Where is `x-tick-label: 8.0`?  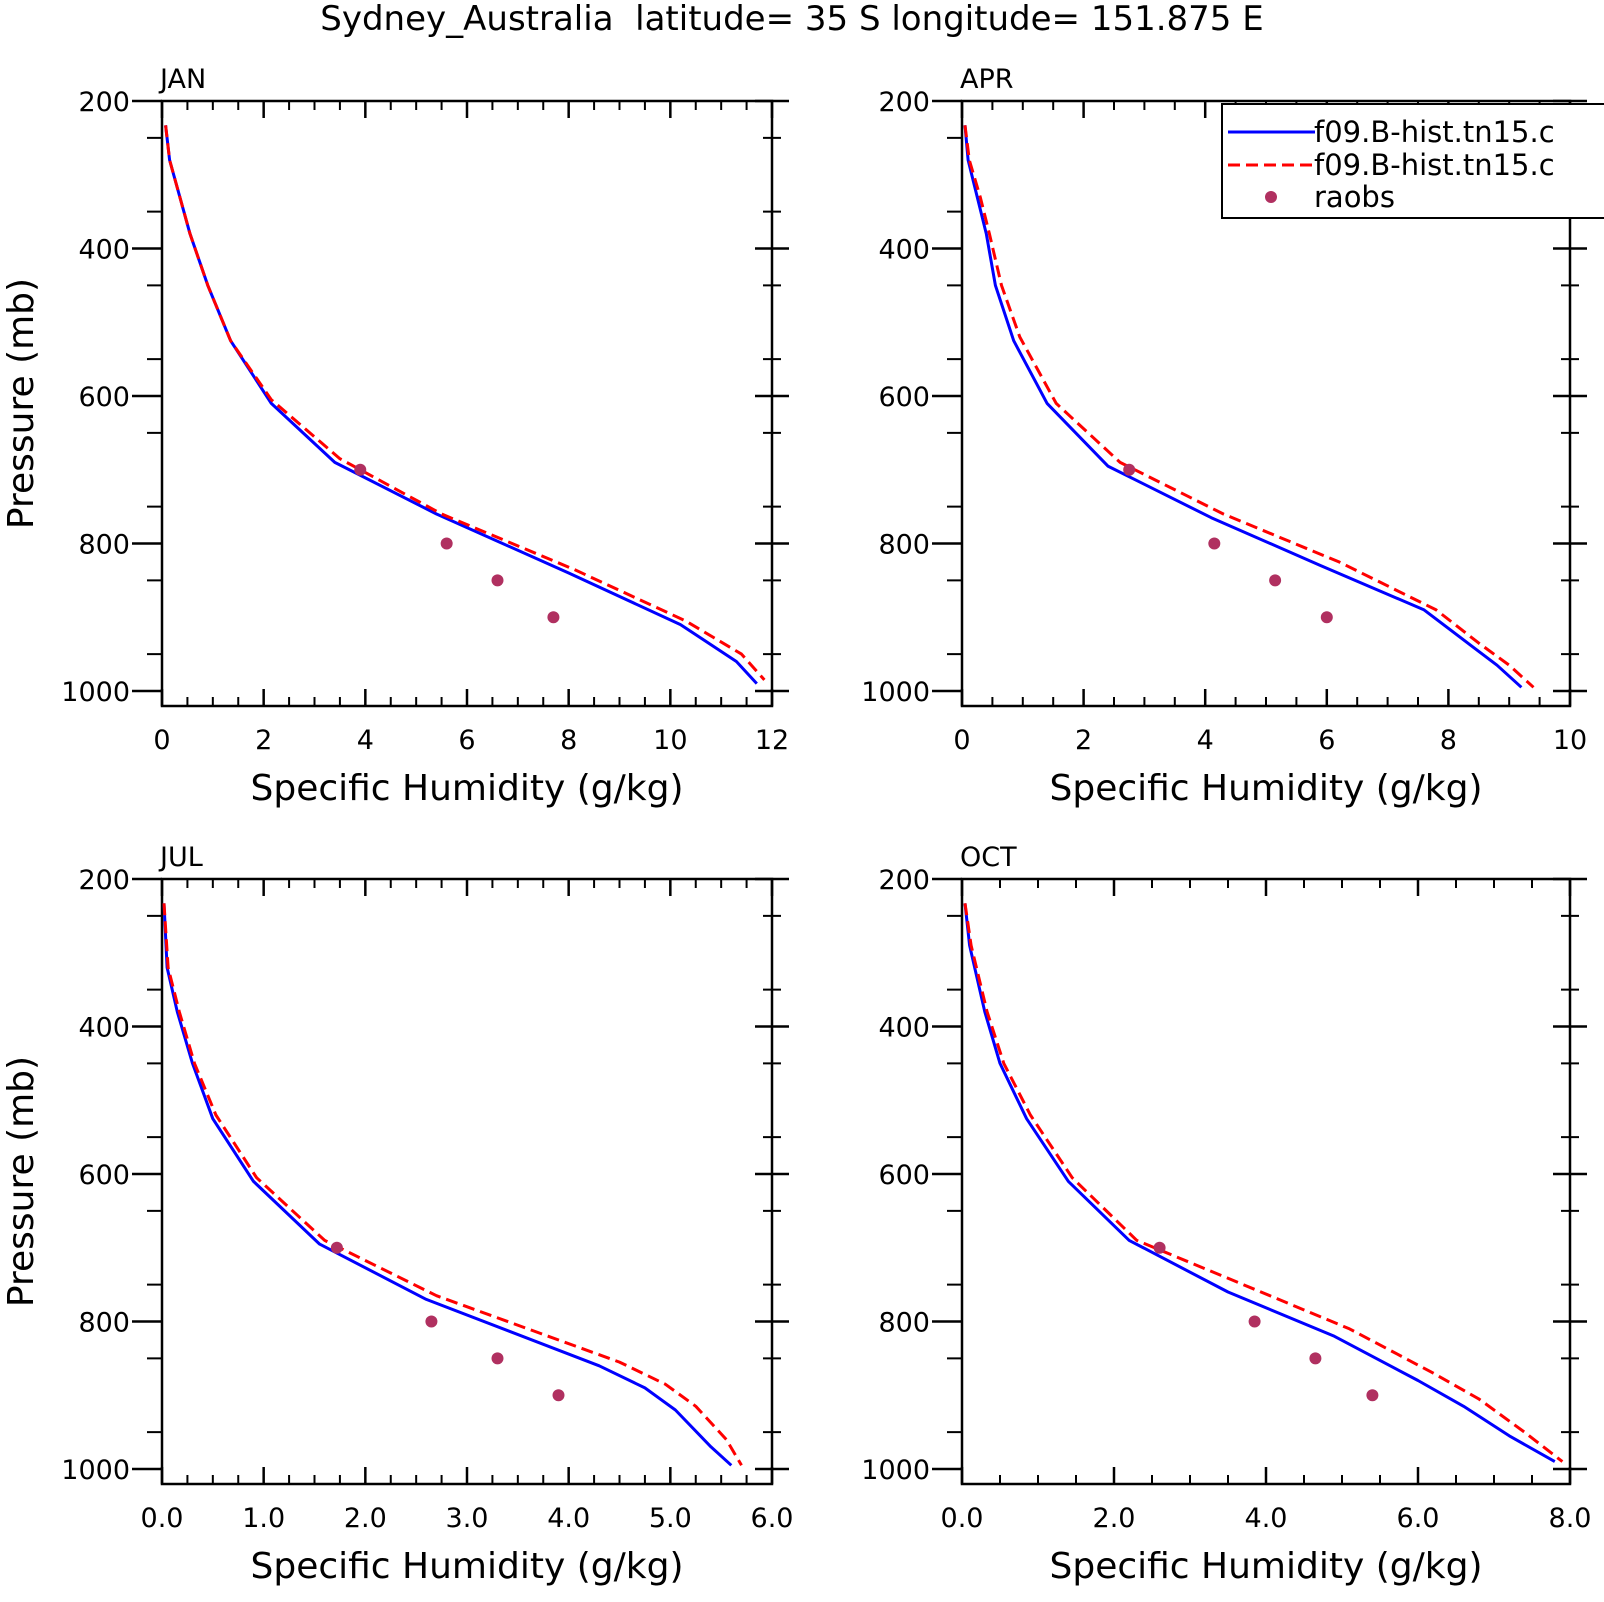
x-tick-label: 8.0 is located at coordinates (1570, 1518).